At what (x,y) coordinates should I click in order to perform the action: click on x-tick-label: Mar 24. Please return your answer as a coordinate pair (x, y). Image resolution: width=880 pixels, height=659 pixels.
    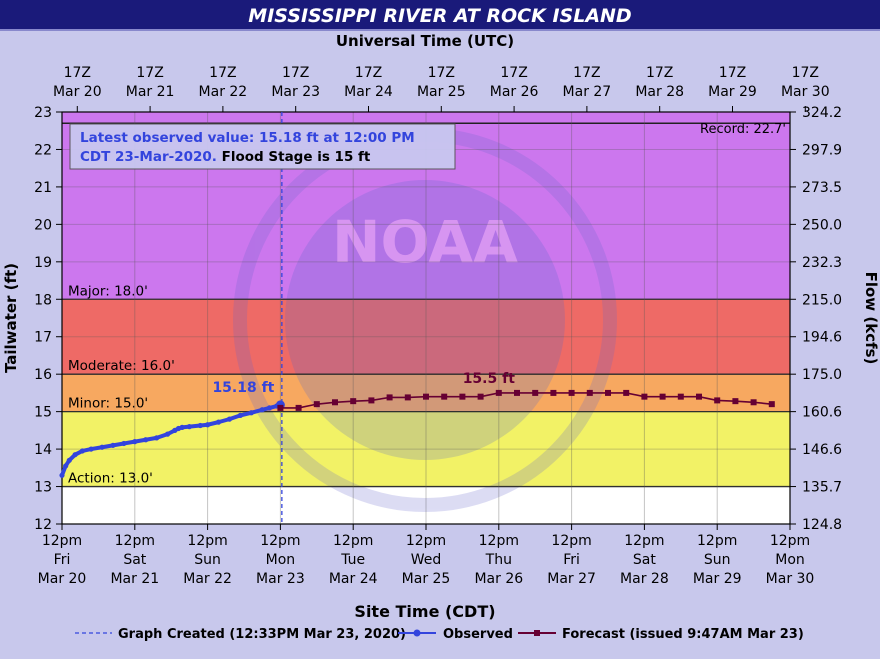
    Looking at the image, I should click on (353, 579).